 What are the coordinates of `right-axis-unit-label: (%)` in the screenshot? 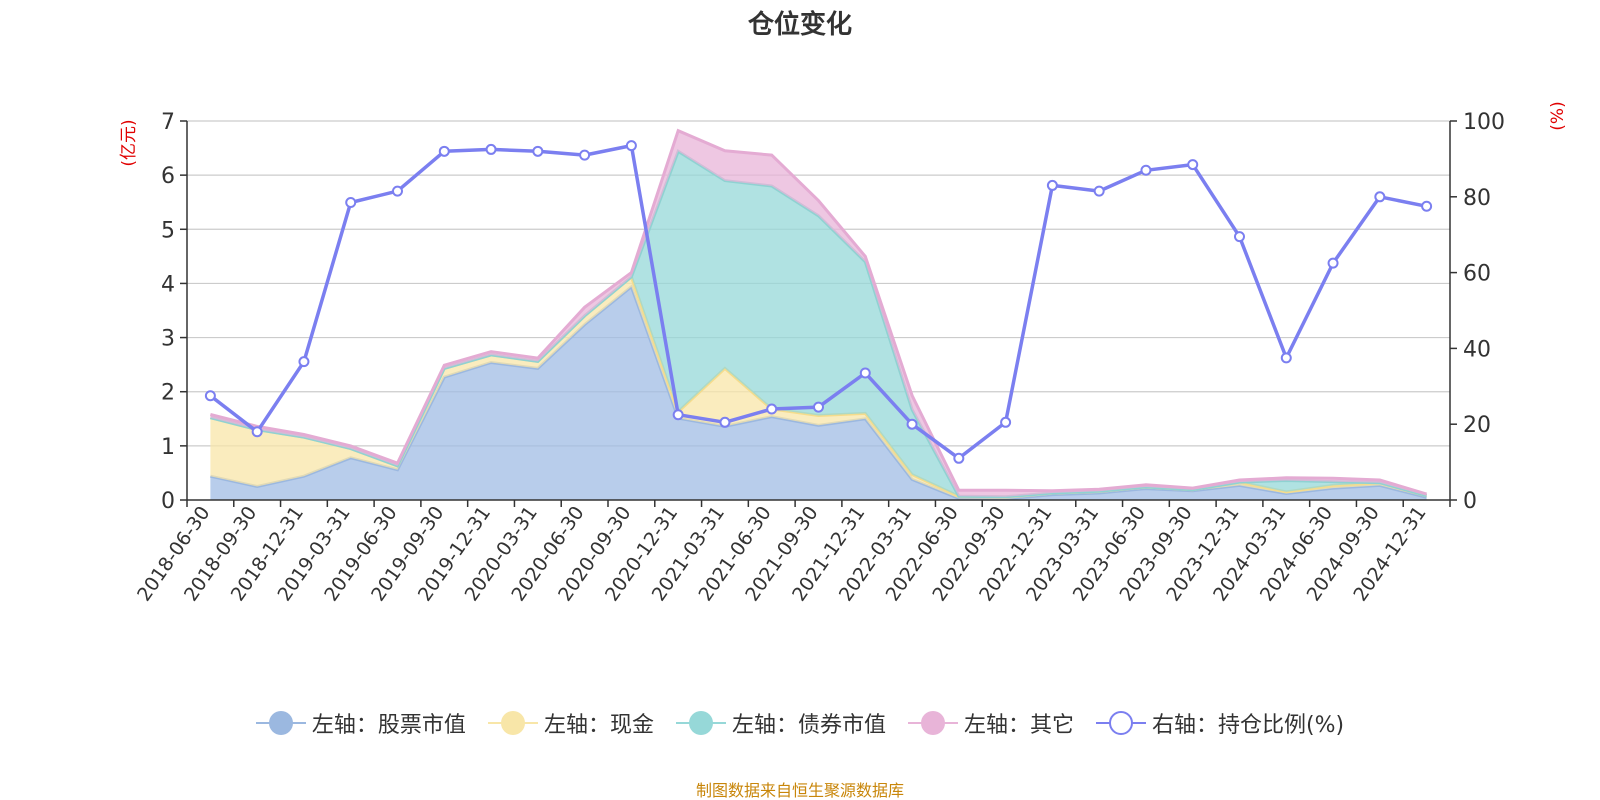 It's located at (1558, 115).